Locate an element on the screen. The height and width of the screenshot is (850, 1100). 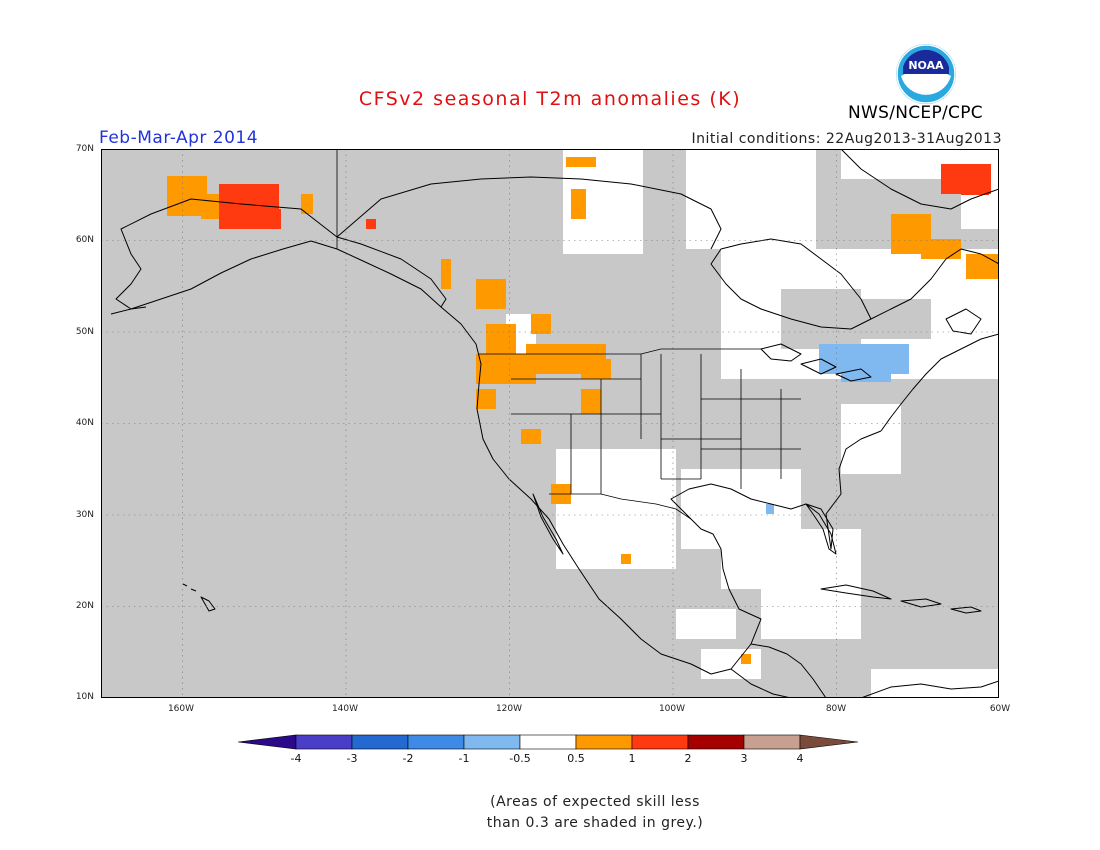
colorbar-high-arrow is located at coordinates (829, 742).